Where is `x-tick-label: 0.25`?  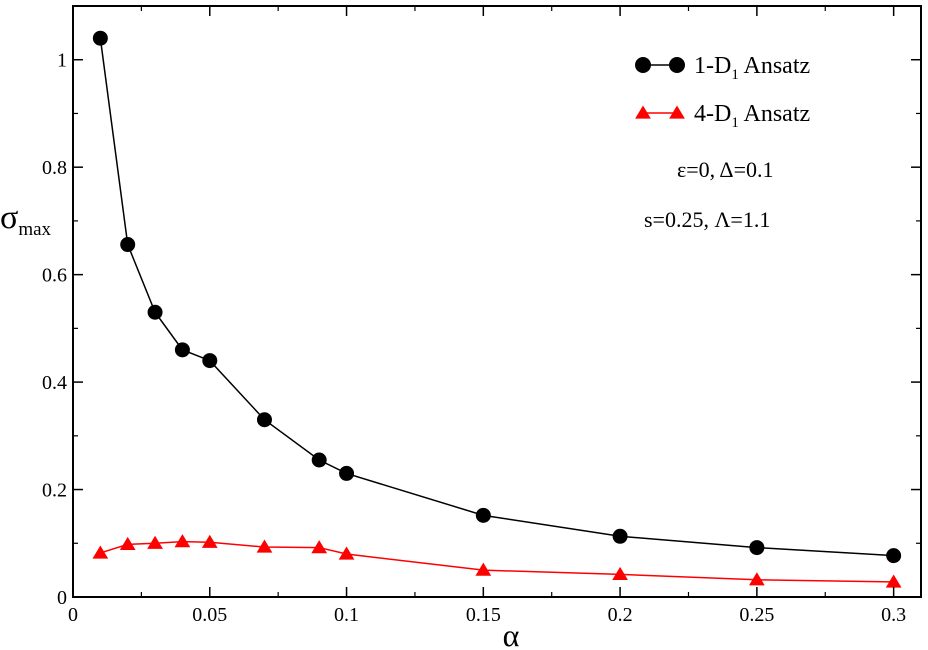
x-tick-label: 0.25 is located at coordinates (756, 615).